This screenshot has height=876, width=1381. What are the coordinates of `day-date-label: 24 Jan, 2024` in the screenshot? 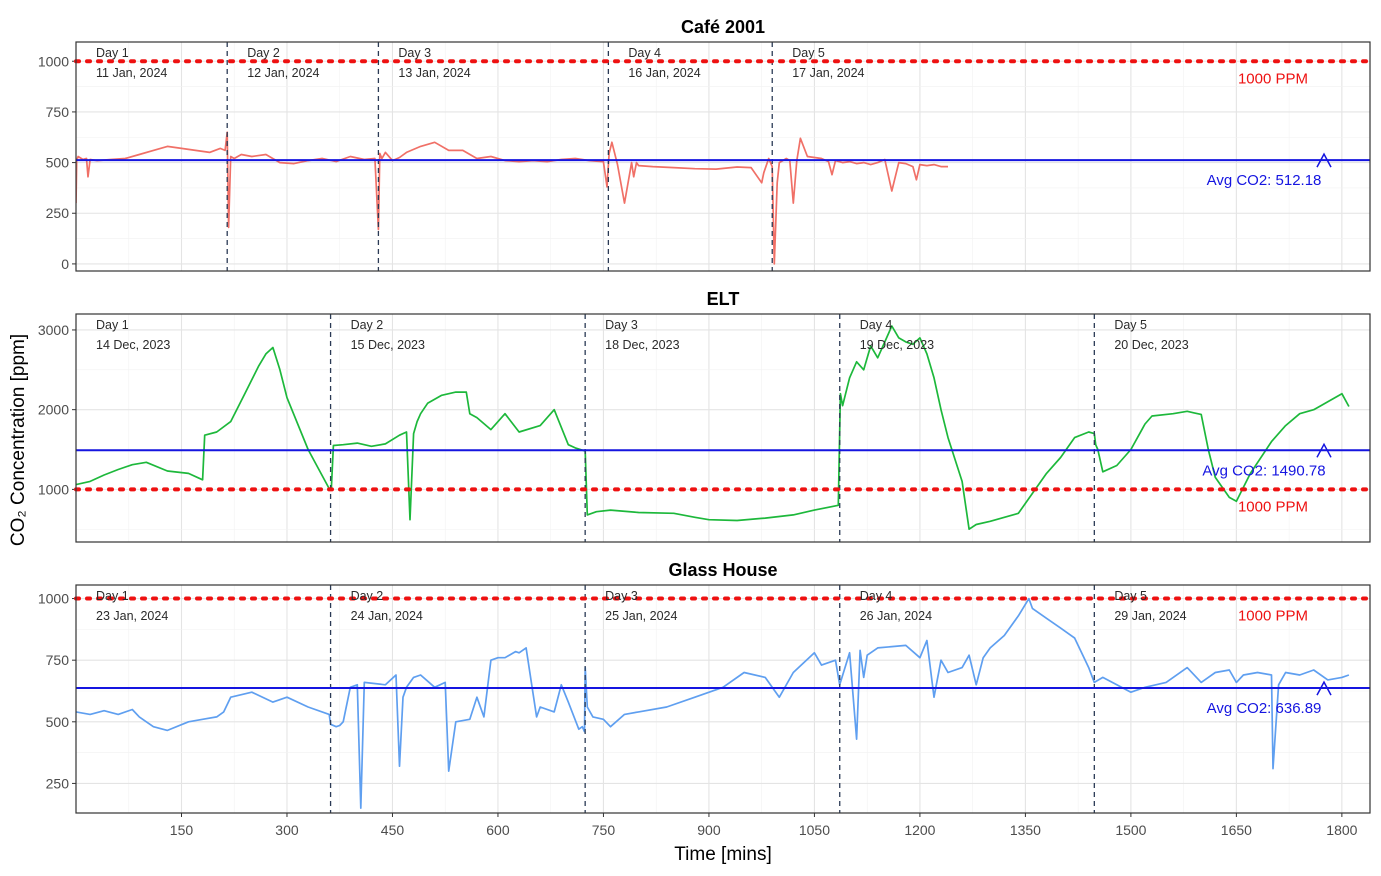 It's located at (387, 616).